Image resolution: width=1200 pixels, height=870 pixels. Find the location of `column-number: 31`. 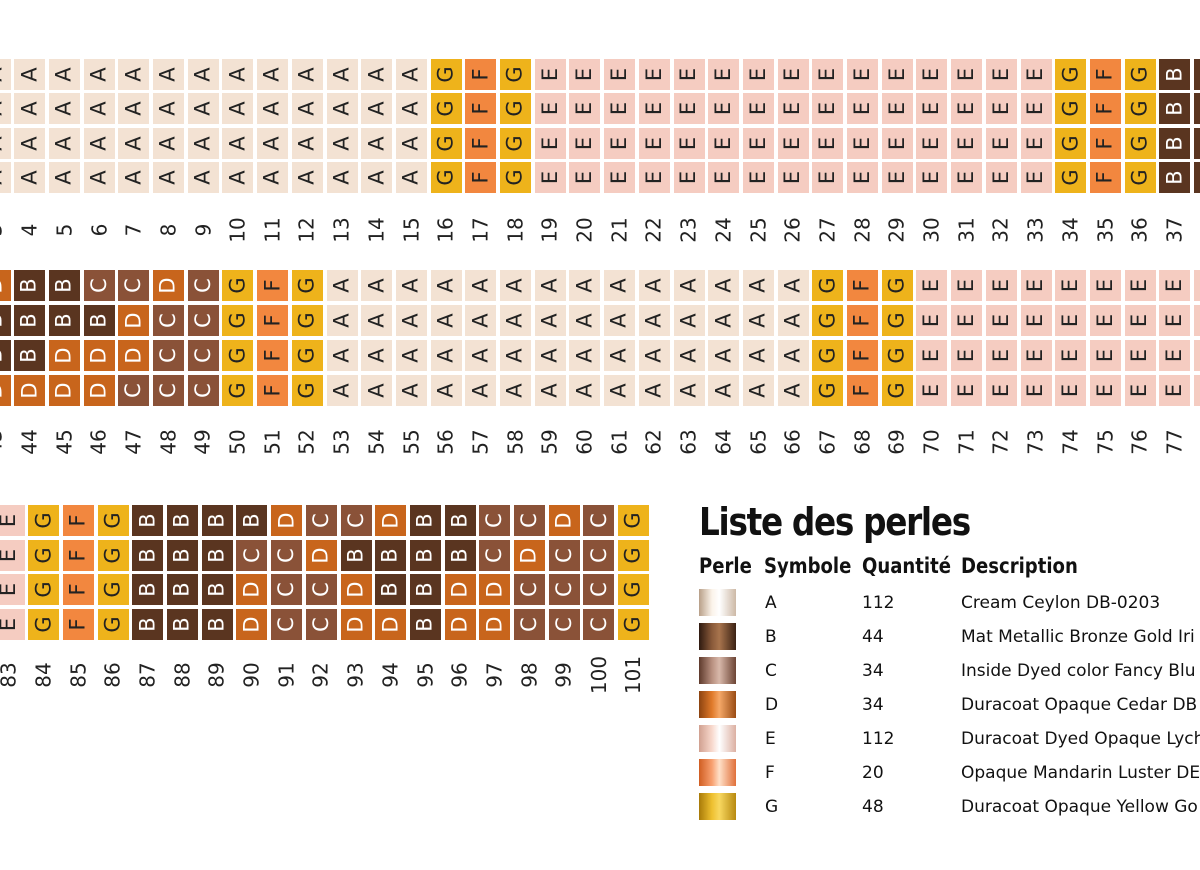

column-number: 31 is located at coordinates (966, 230).